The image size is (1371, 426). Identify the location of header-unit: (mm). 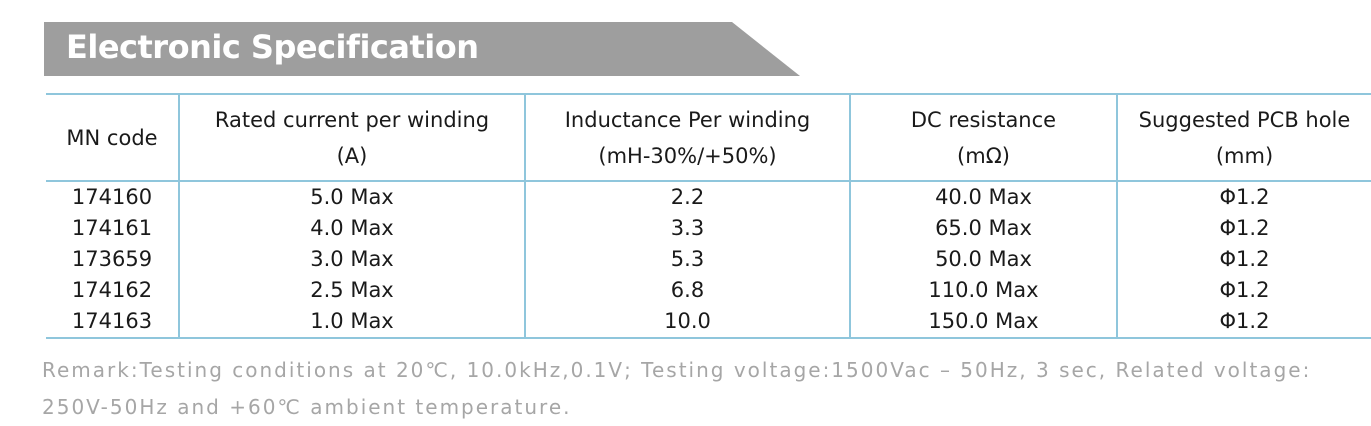
(1244, 155).